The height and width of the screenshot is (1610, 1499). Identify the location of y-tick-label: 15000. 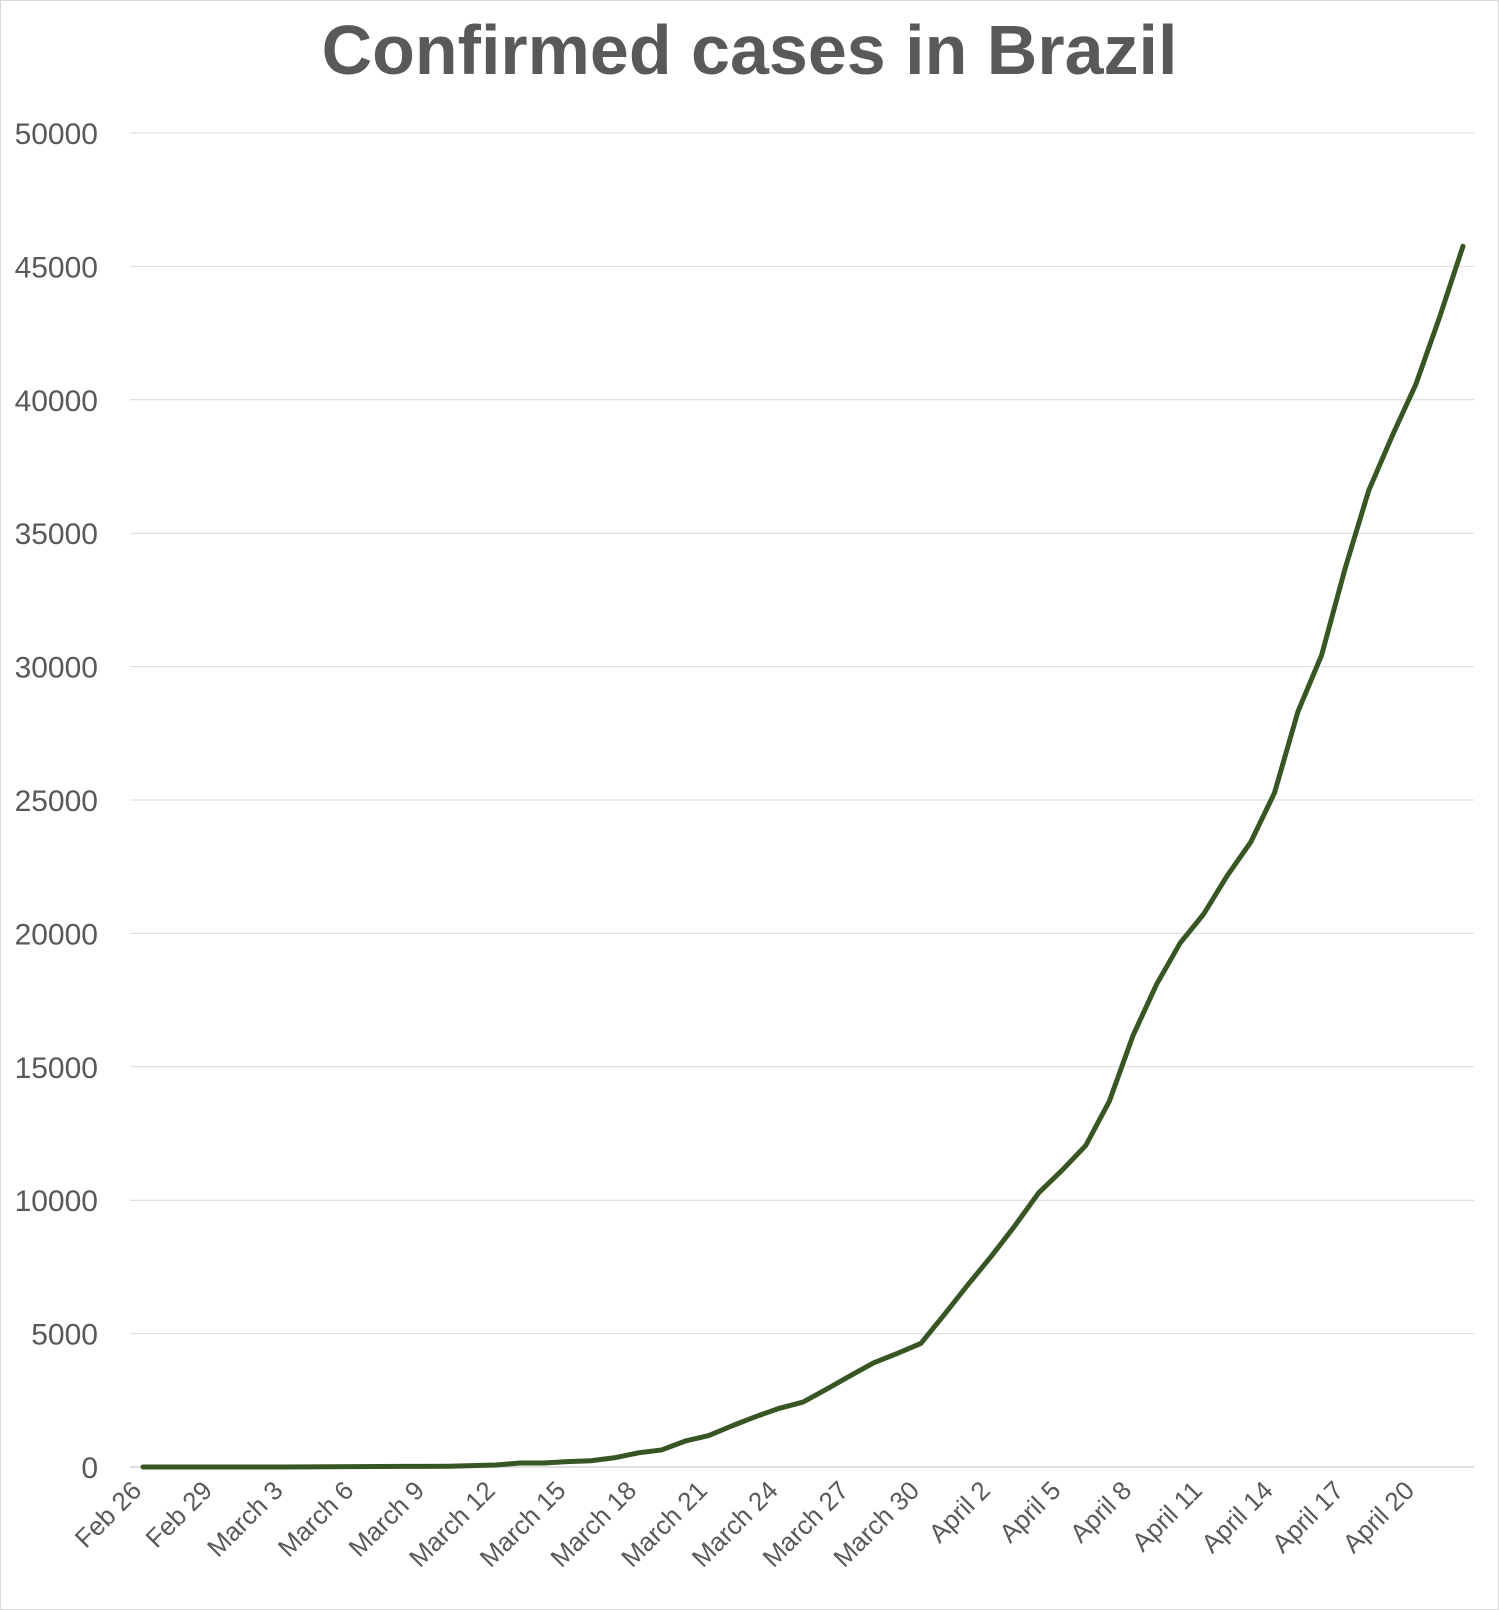
(56, 1068).